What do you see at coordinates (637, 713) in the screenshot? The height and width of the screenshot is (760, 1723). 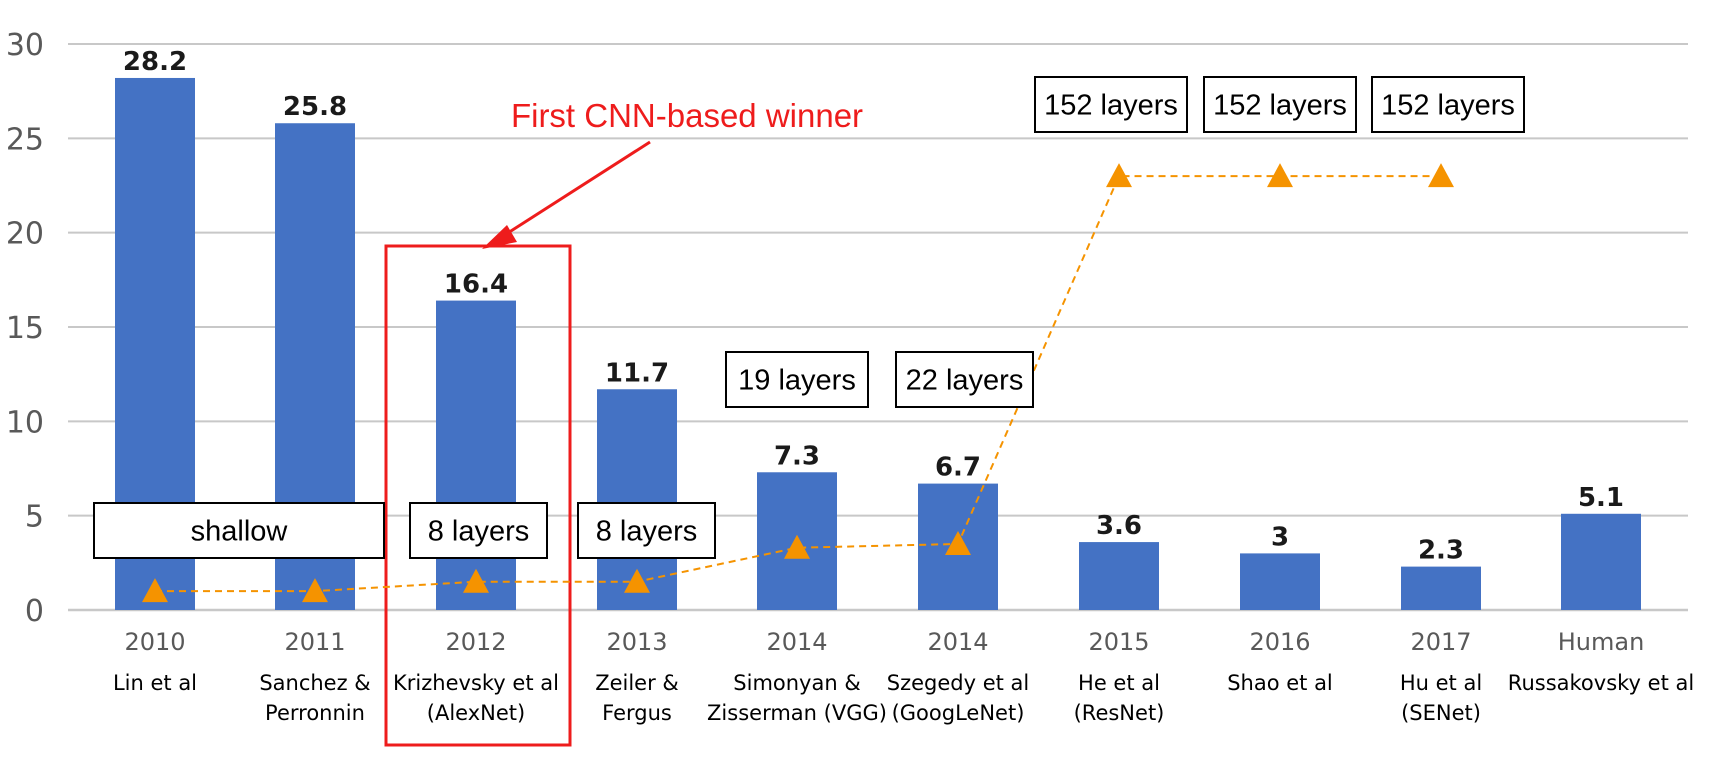 I see `x-author-label: Fergus` at bounding box center [637, 713].